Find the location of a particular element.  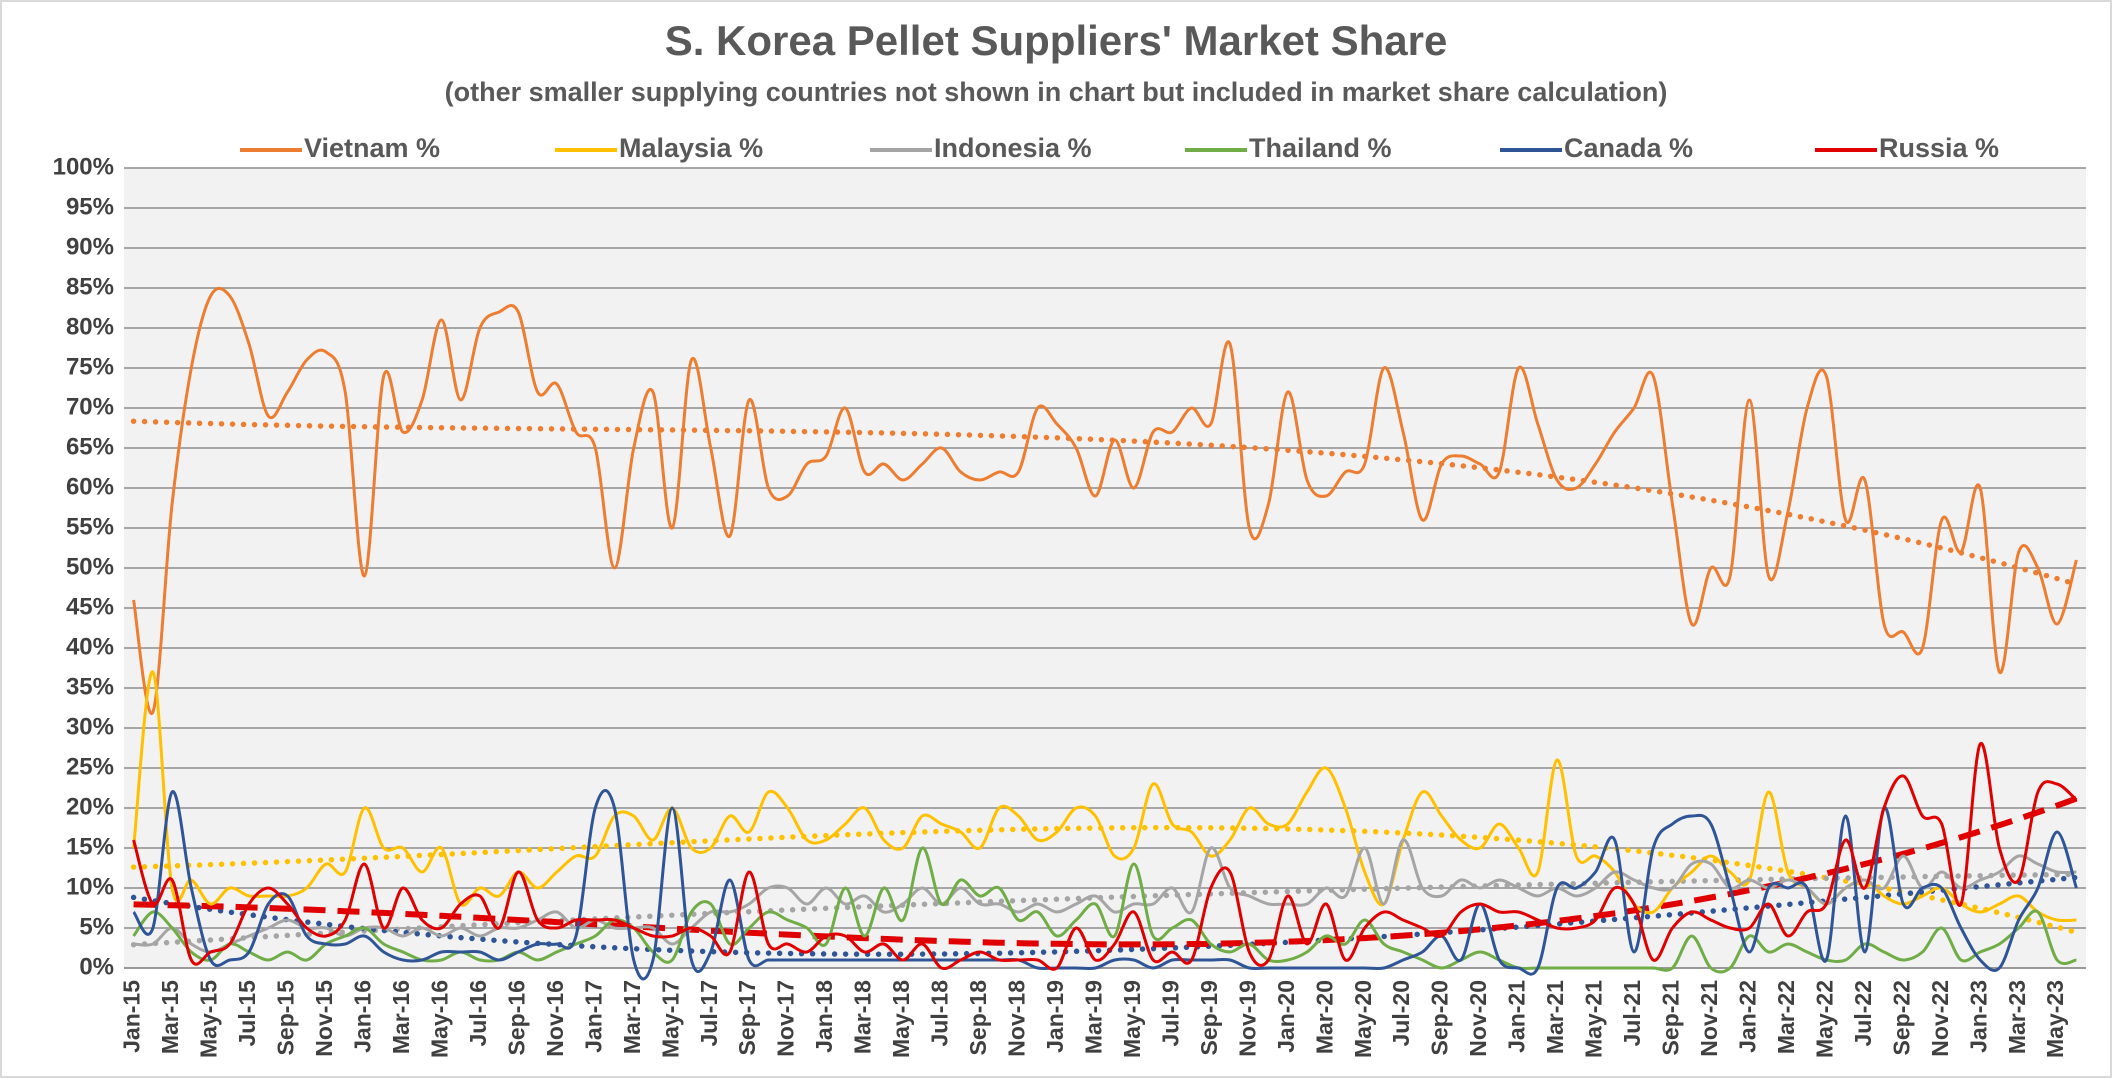

x-tick-label: Jul-22 is located at coordinates (1863, 1013).